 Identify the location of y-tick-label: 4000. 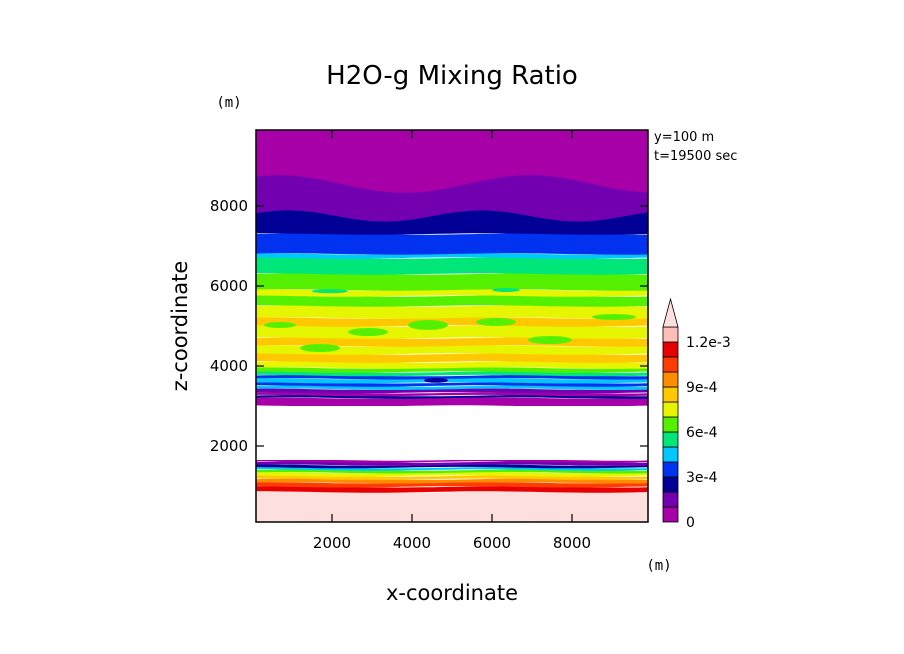
(229, 366).